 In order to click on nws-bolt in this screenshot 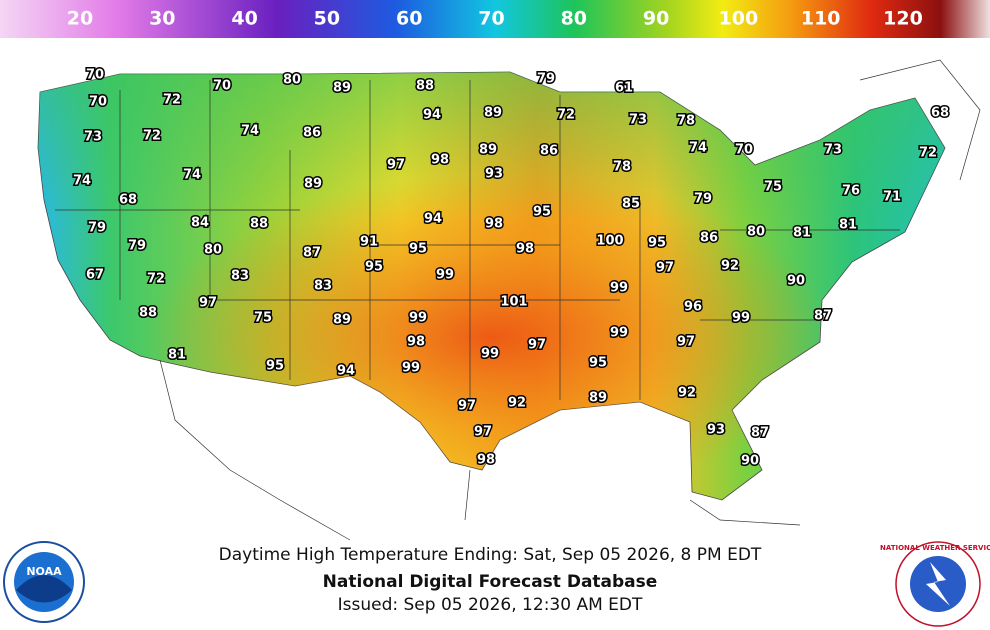, I will do `click(938, 584)`.